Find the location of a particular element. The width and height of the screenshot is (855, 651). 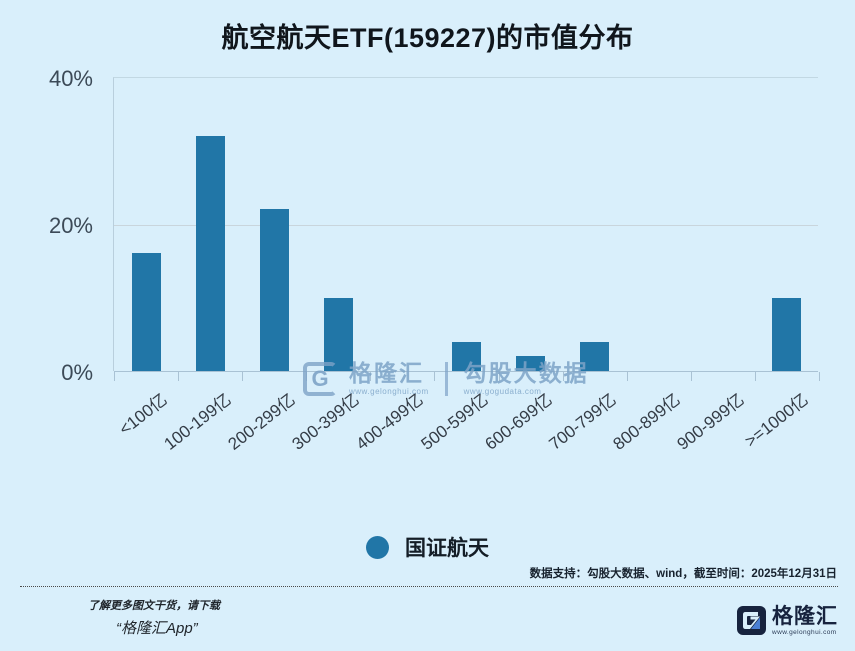

brand-url-text: www.gelonghui.com is located at coordinates (804, 632).